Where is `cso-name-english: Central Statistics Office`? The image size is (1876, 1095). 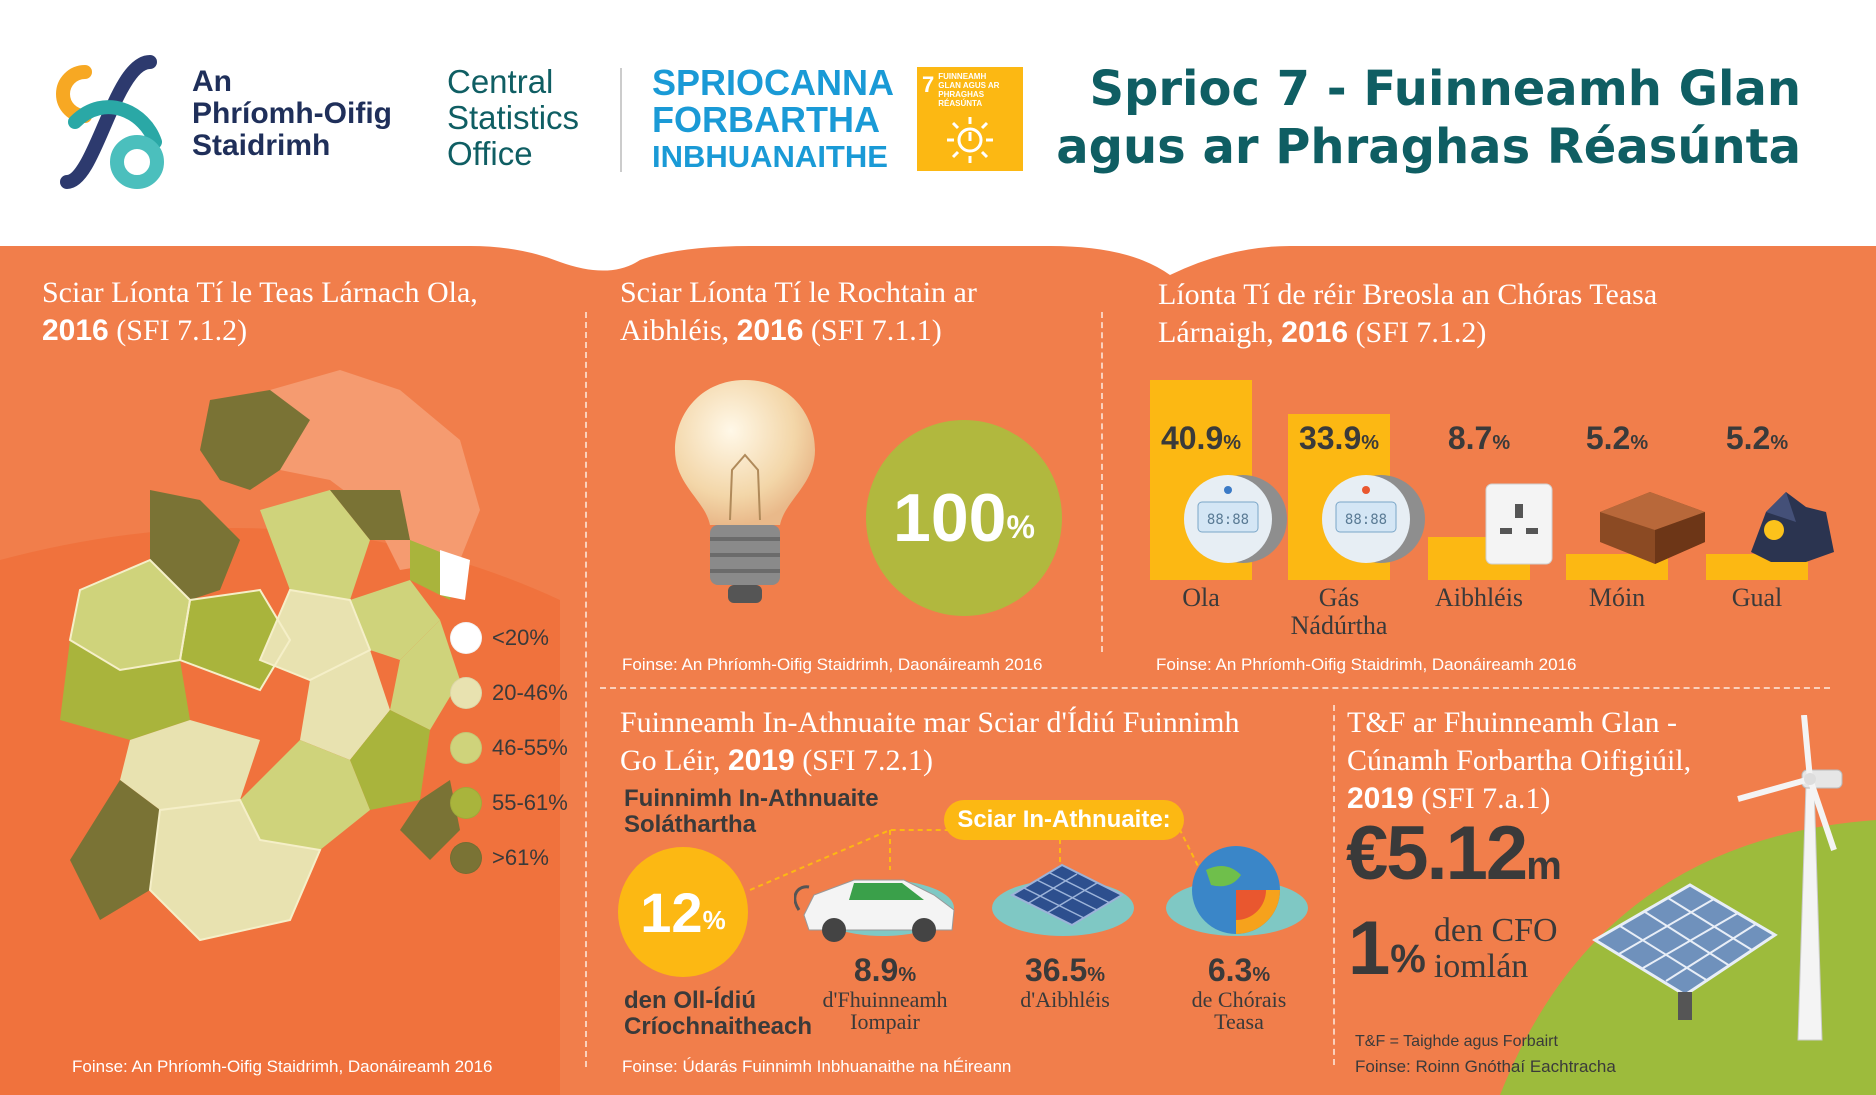 cso-name-english: Central Statistics Office is located at coordinates (513, 118).